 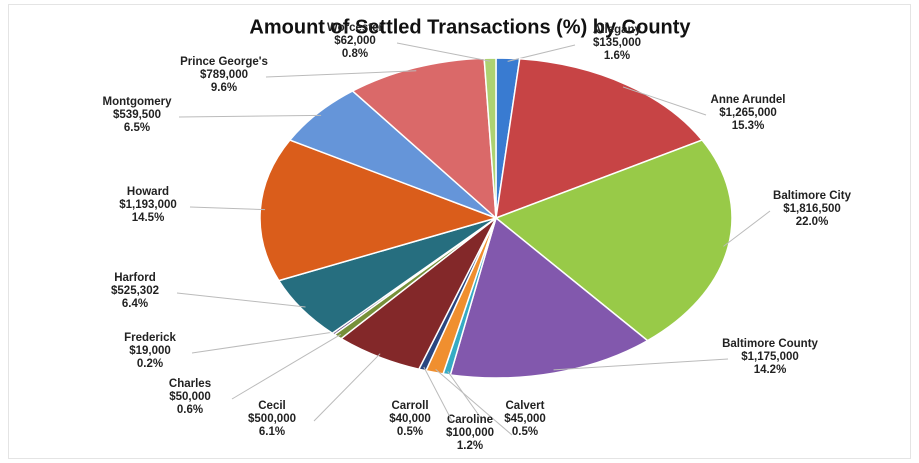 I want to click on slice-label-amount: $62,000, so click(x=355, y=41).